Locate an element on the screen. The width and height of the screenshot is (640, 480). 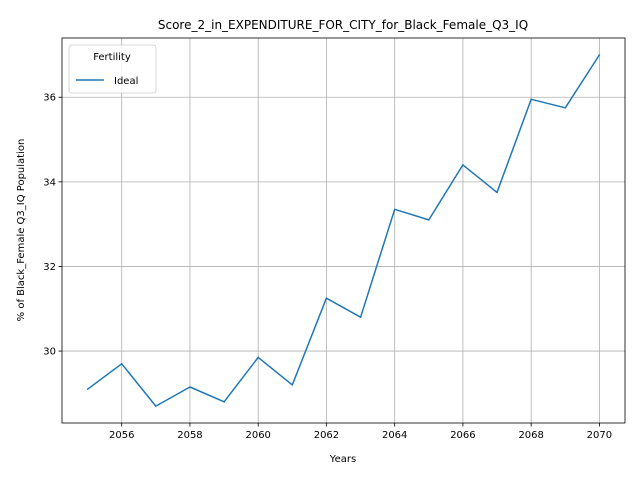
legend: Fertility Ideal is located at coordinates (112, 69).